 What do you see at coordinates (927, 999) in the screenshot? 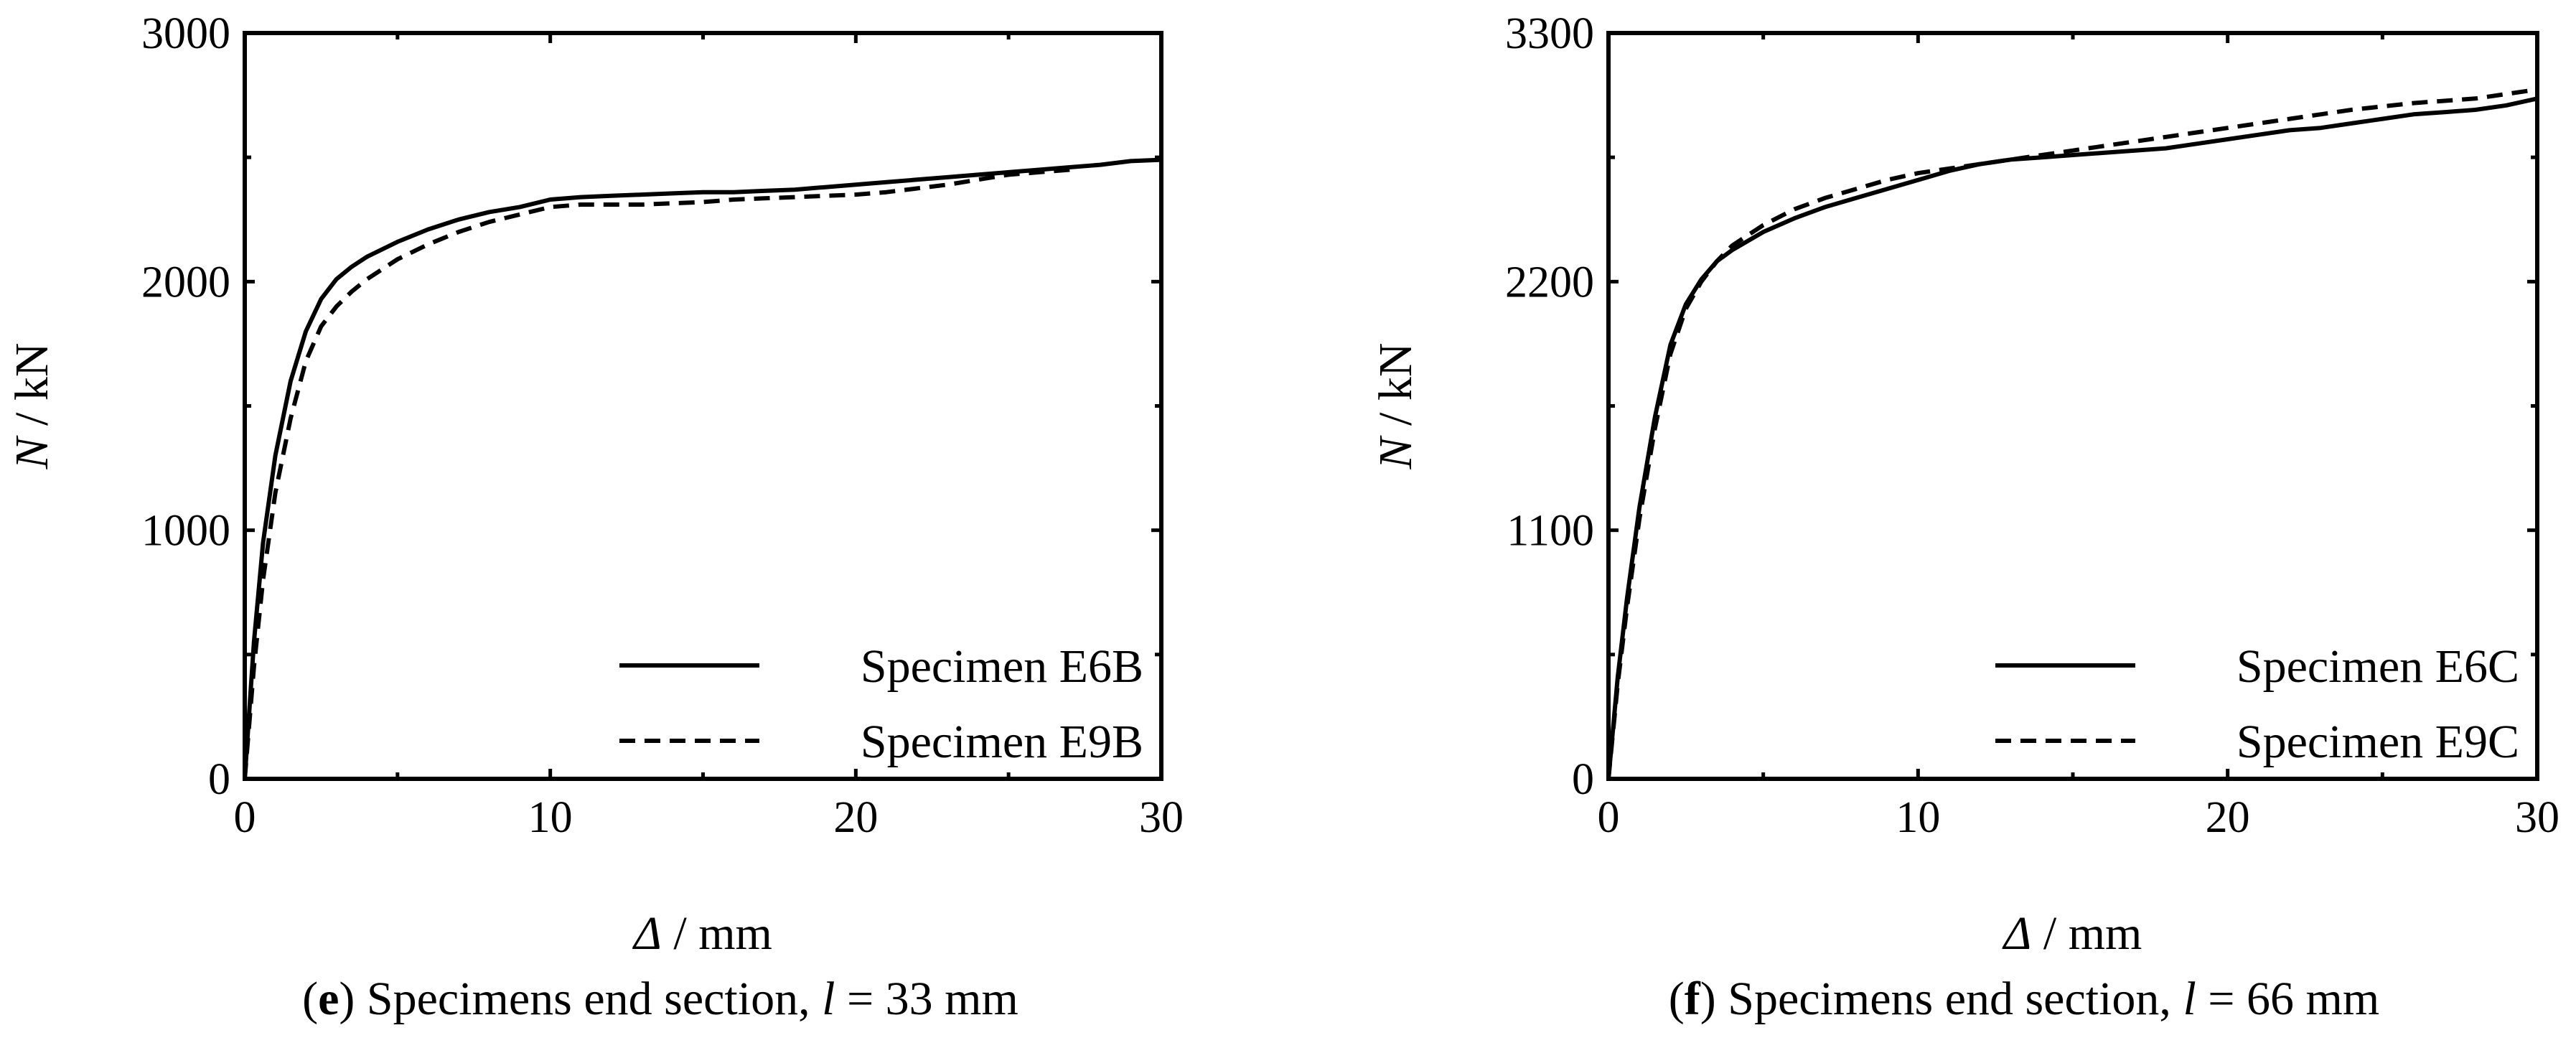
I see `caption-value: = 33 mm` at bounding box center [927, 999].